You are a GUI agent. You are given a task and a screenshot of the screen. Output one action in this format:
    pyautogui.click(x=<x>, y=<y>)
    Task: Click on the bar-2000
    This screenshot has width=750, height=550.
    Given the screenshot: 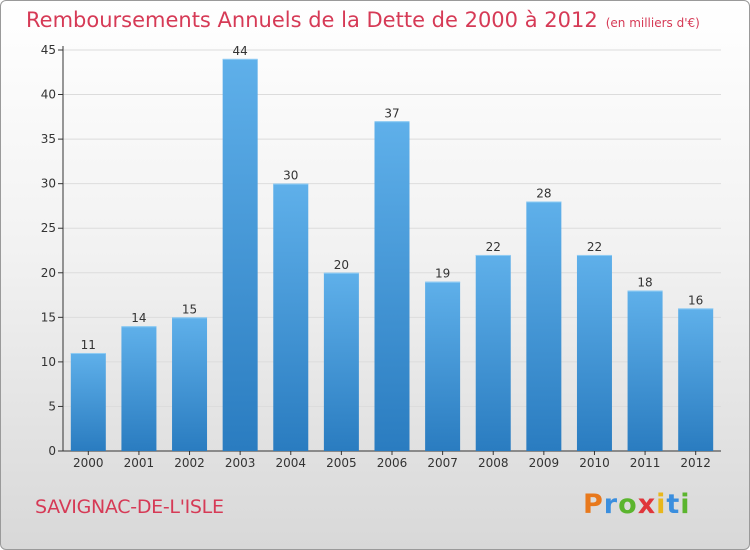 What is the action you would take?
    pyautogui.click(x=88, y=401)
    